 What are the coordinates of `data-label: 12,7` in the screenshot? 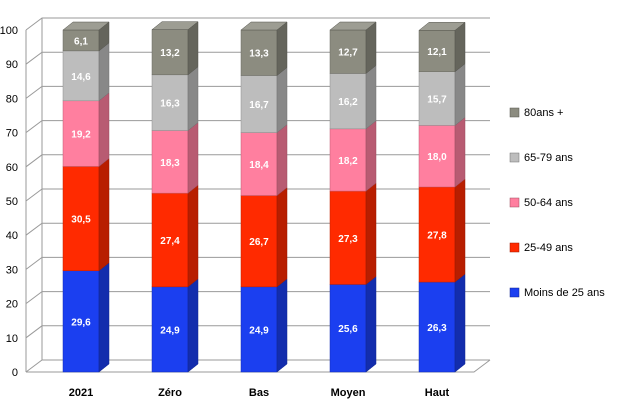 It's located at (348, 53).